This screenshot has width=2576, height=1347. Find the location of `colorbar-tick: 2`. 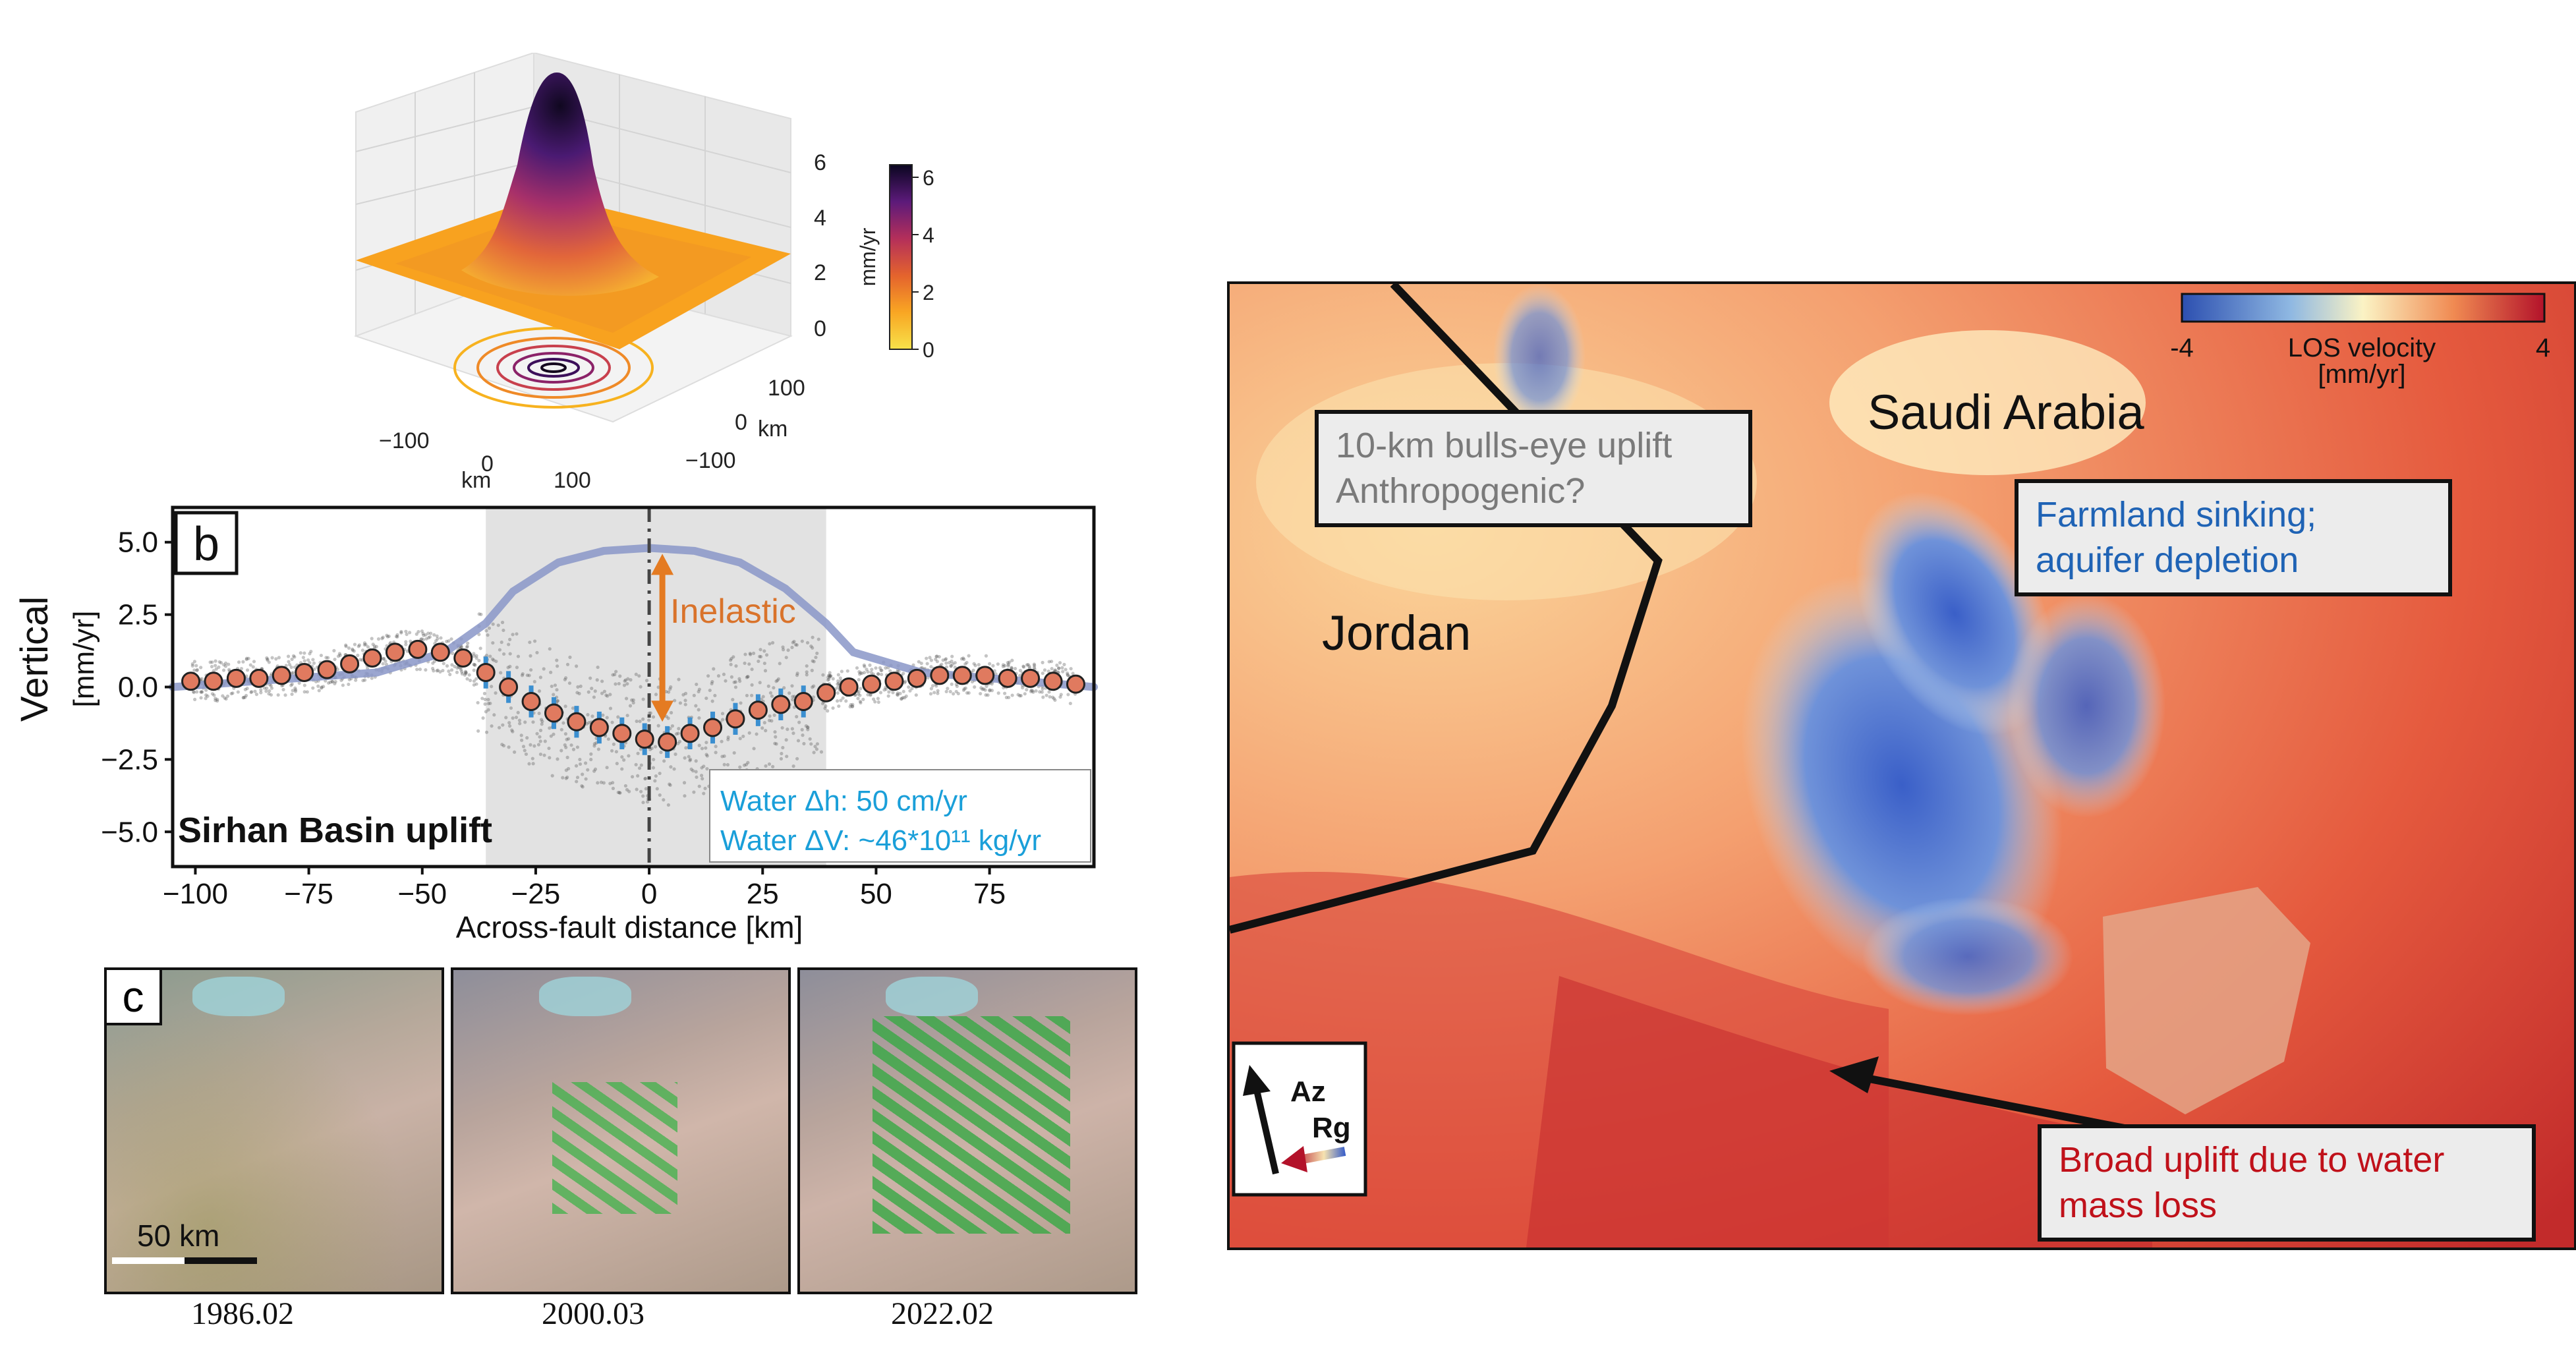

colorbar-tick: 2 is located at coordinates (929, 293).